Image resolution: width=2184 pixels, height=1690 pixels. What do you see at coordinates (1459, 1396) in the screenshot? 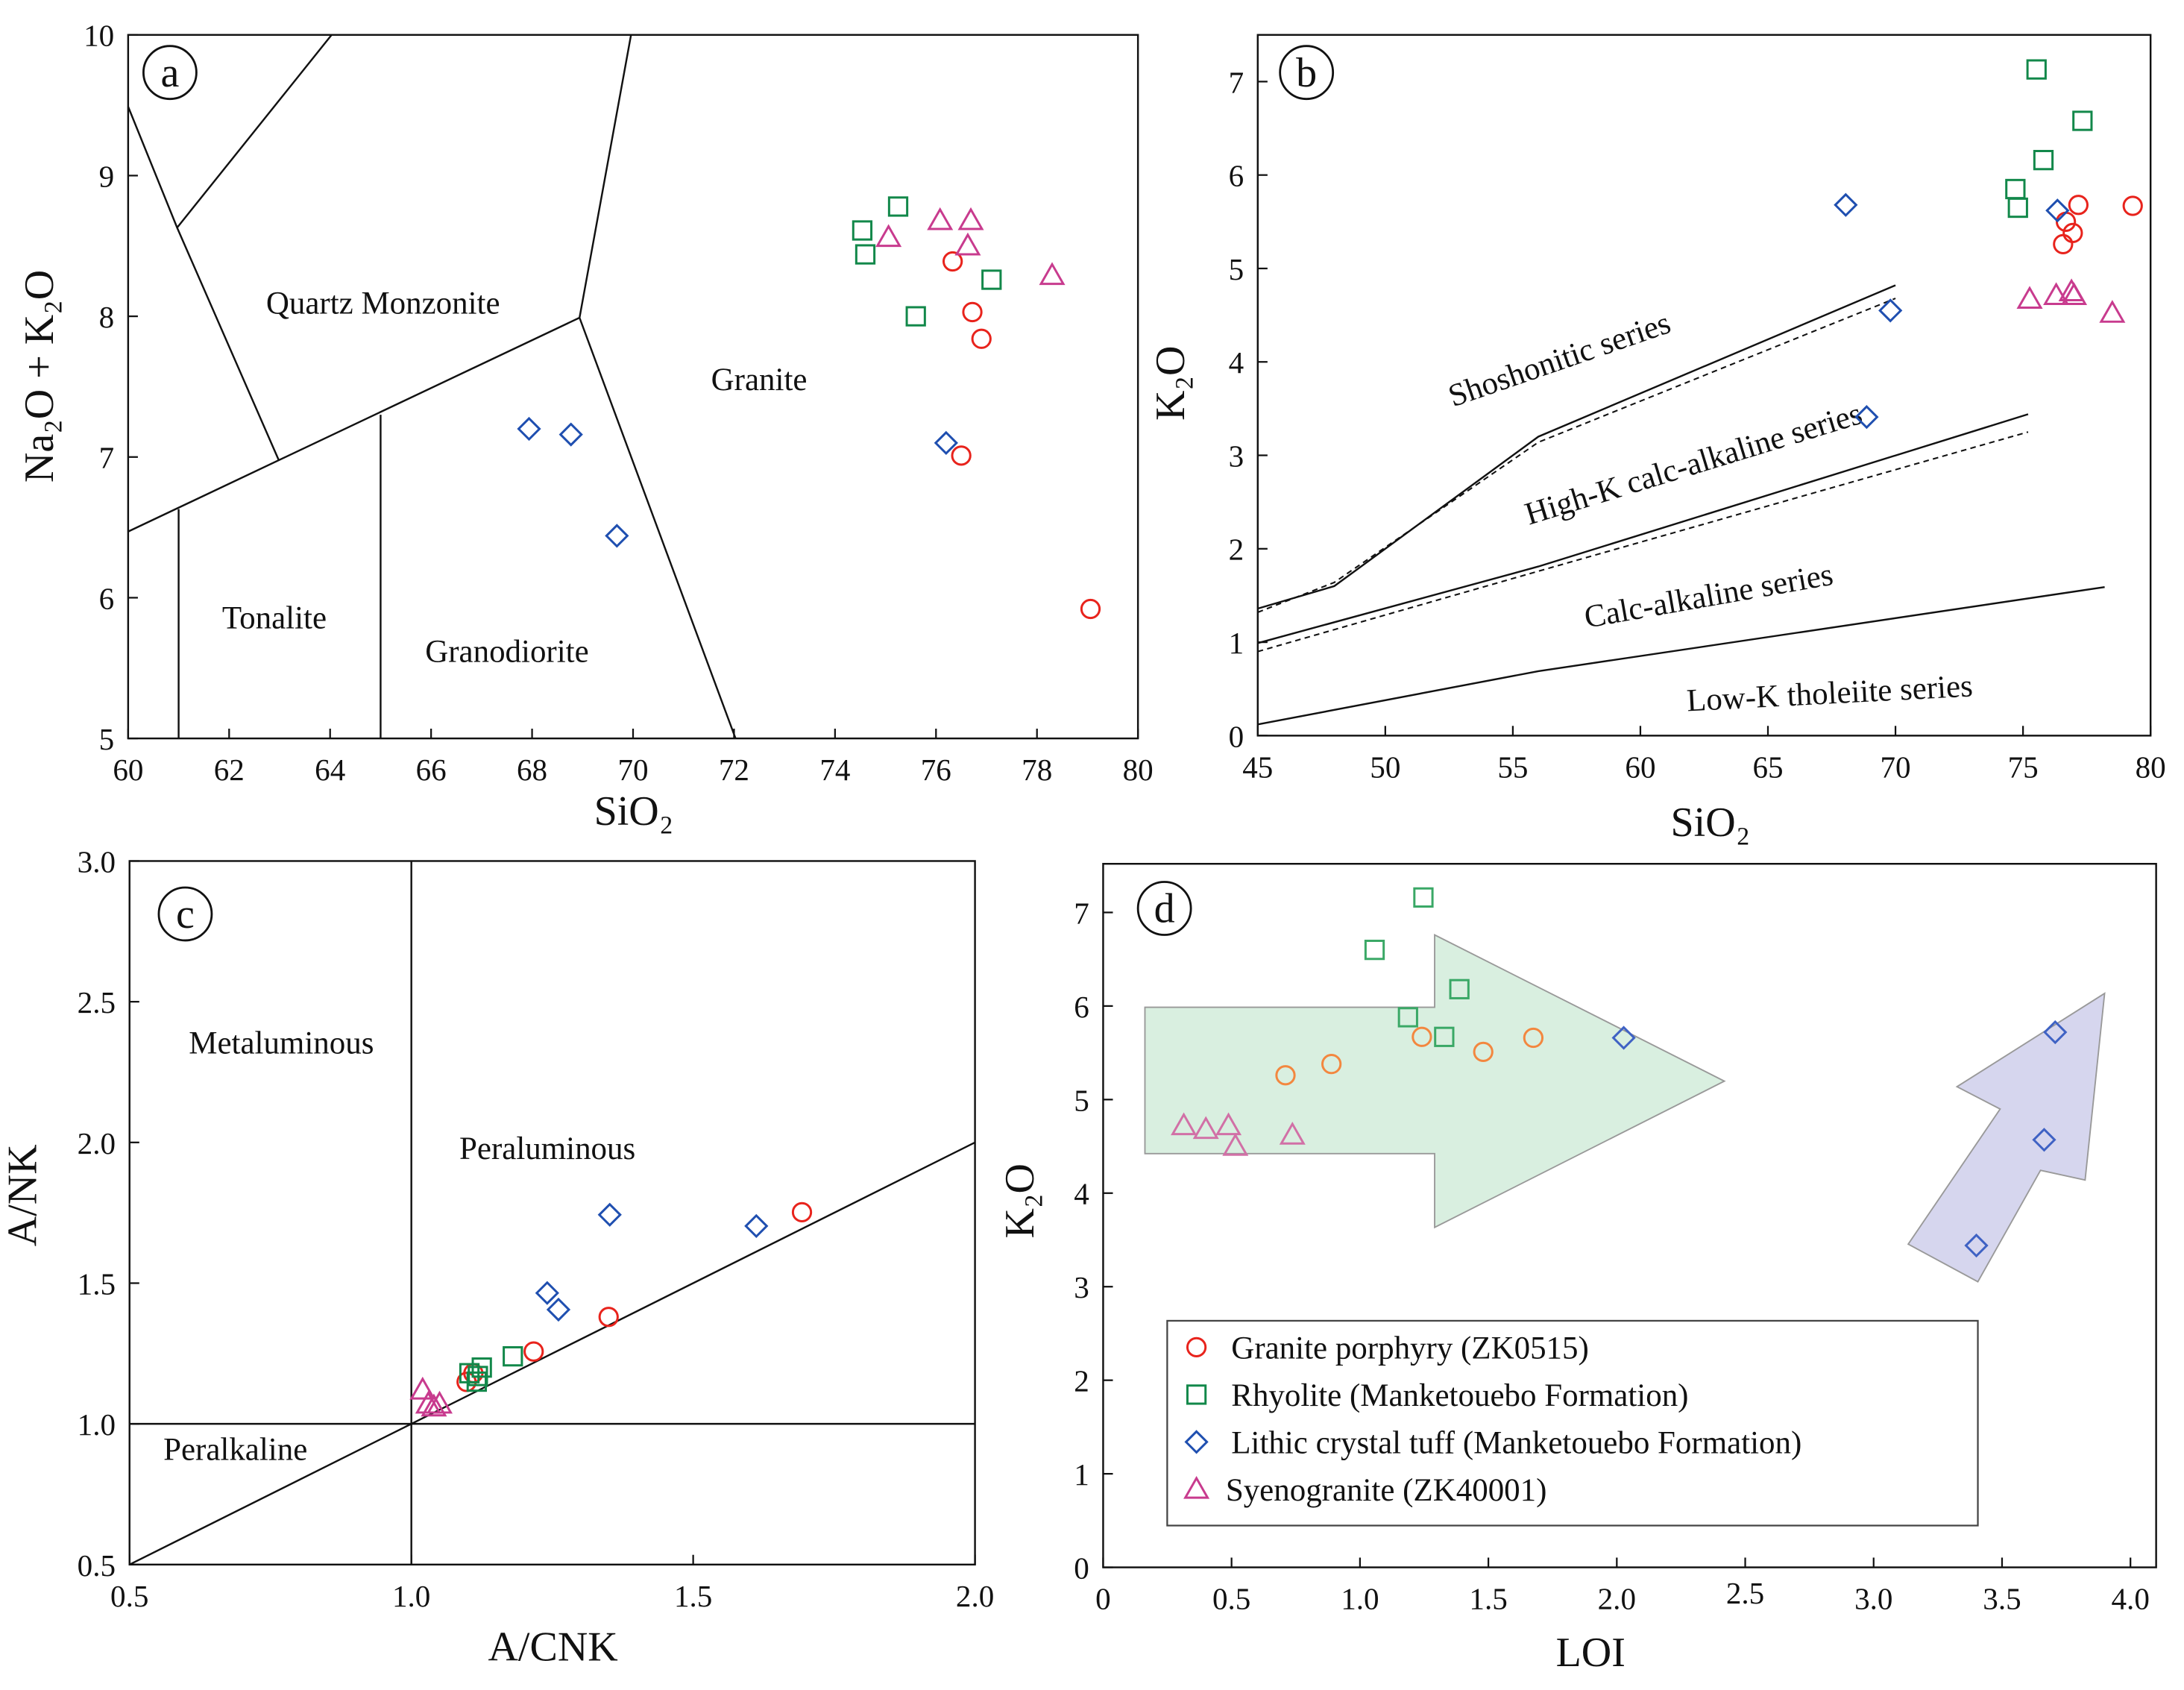
I see `legend-label: Rhyolite (Manketouebo Formation)` at bounding box center [1459, 1396].